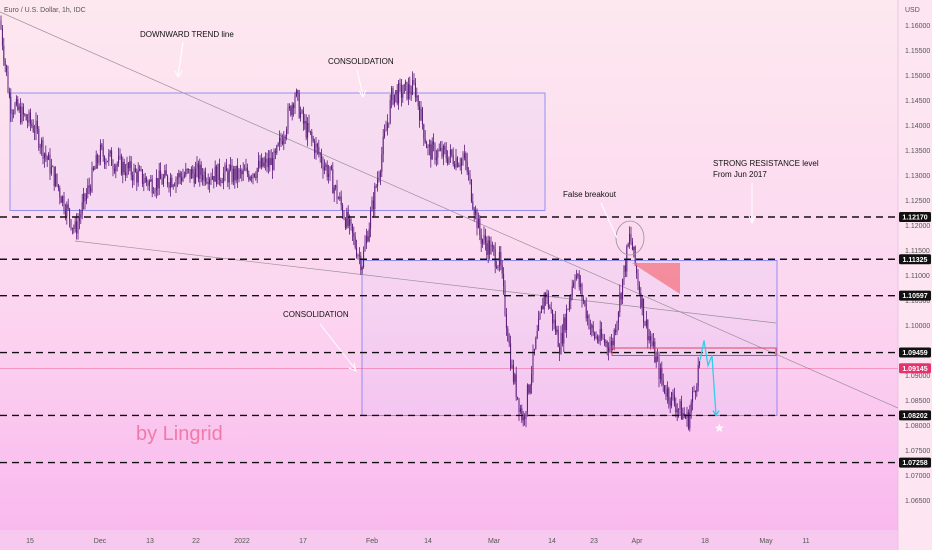 The height and width of the screenshot is (550, 932). I want to click on level-price-label-text: 1.11325, so click(915, 260).